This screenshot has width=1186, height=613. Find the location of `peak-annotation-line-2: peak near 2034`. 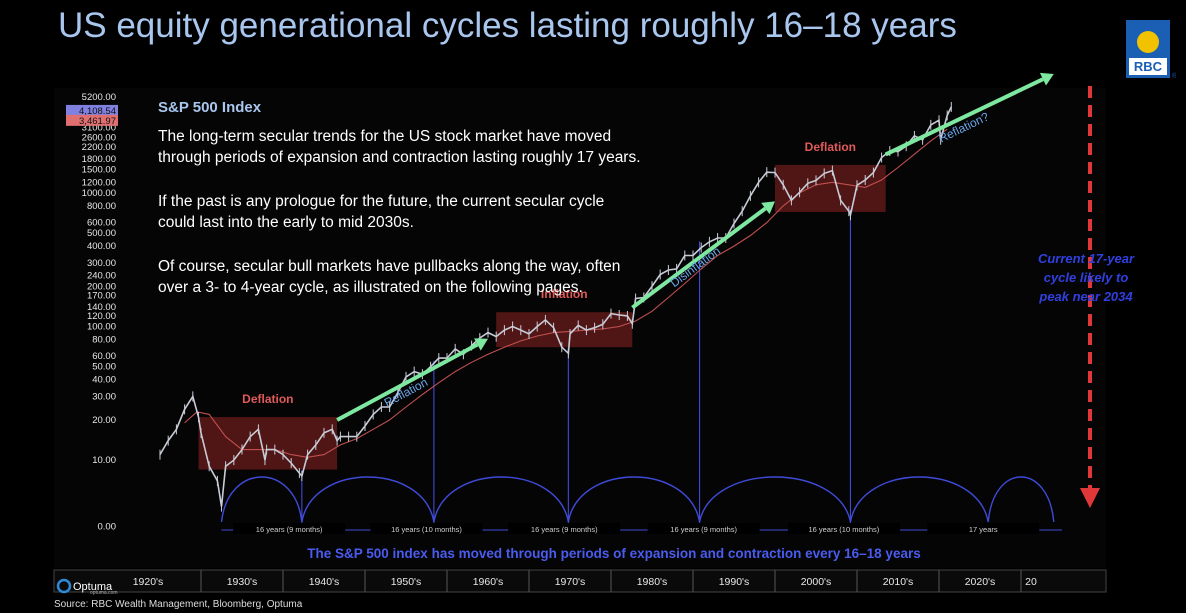

peak-annotation-line-2: peak near 2034 is located at coordinates (1085, 296).